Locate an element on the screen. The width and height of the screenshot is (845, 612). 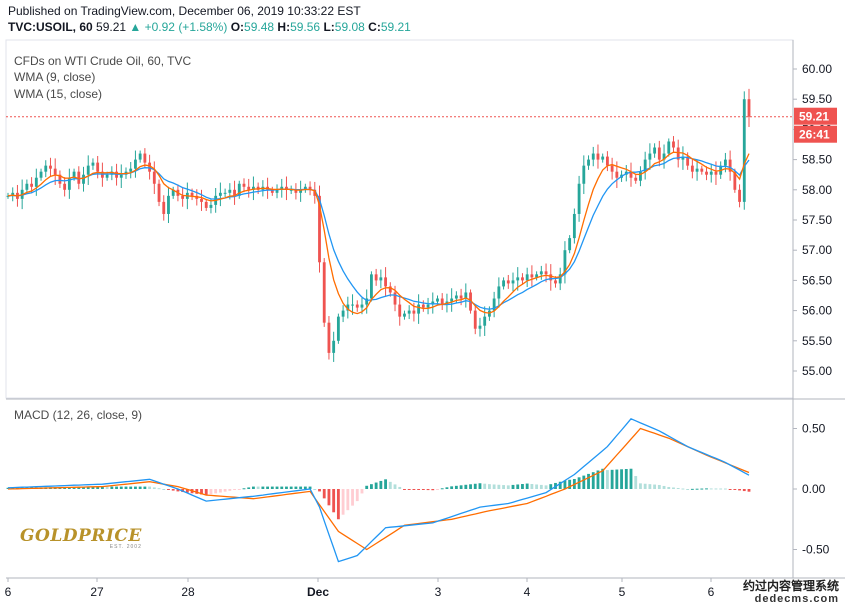
open-label: O: is located at coordinates (237, 27).